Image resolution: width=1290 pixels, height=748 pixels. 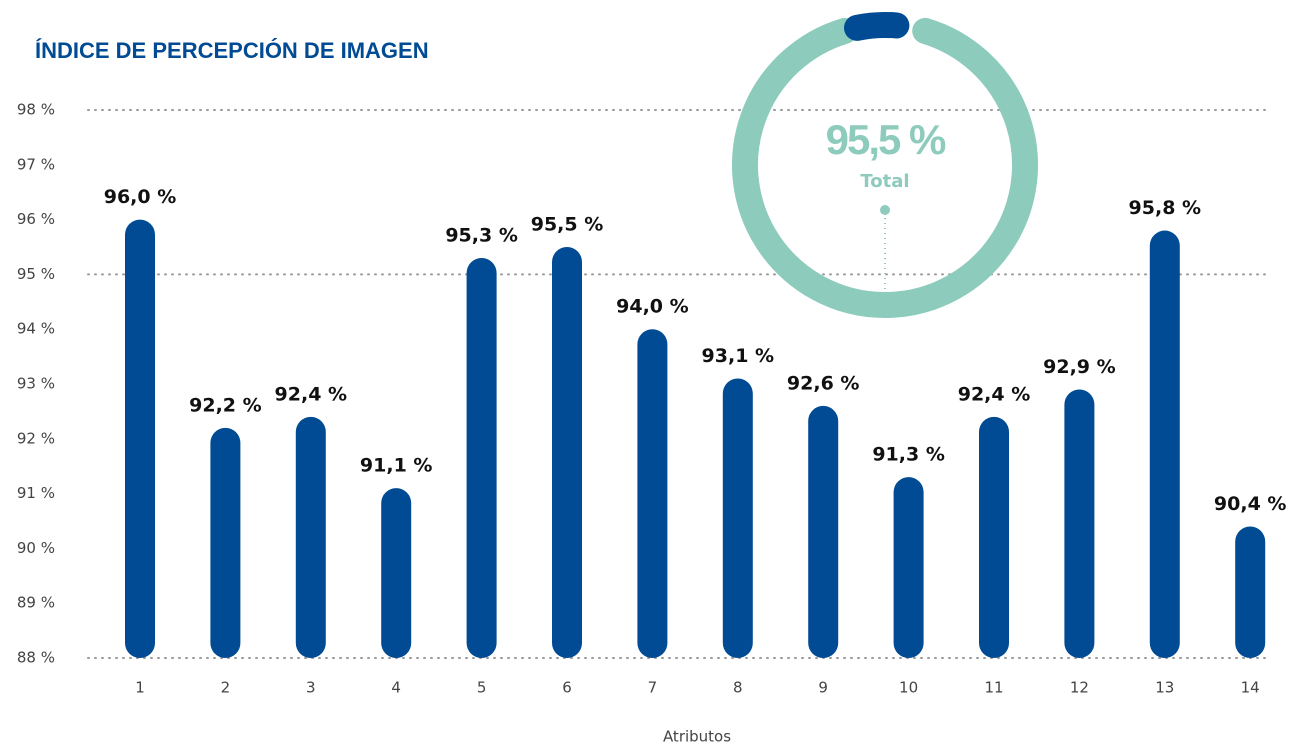 What do you see at coordinates (232, 50) in the screenshot?
I see `chart-title: ÍNDICE DE PERCEPCIÓN DE IMAGEN` at bounding box center [232, 50].